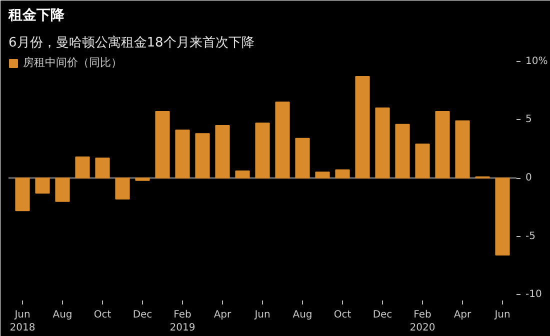  I want to click on x-tick-label: Jun 2018, so click(23, 322).